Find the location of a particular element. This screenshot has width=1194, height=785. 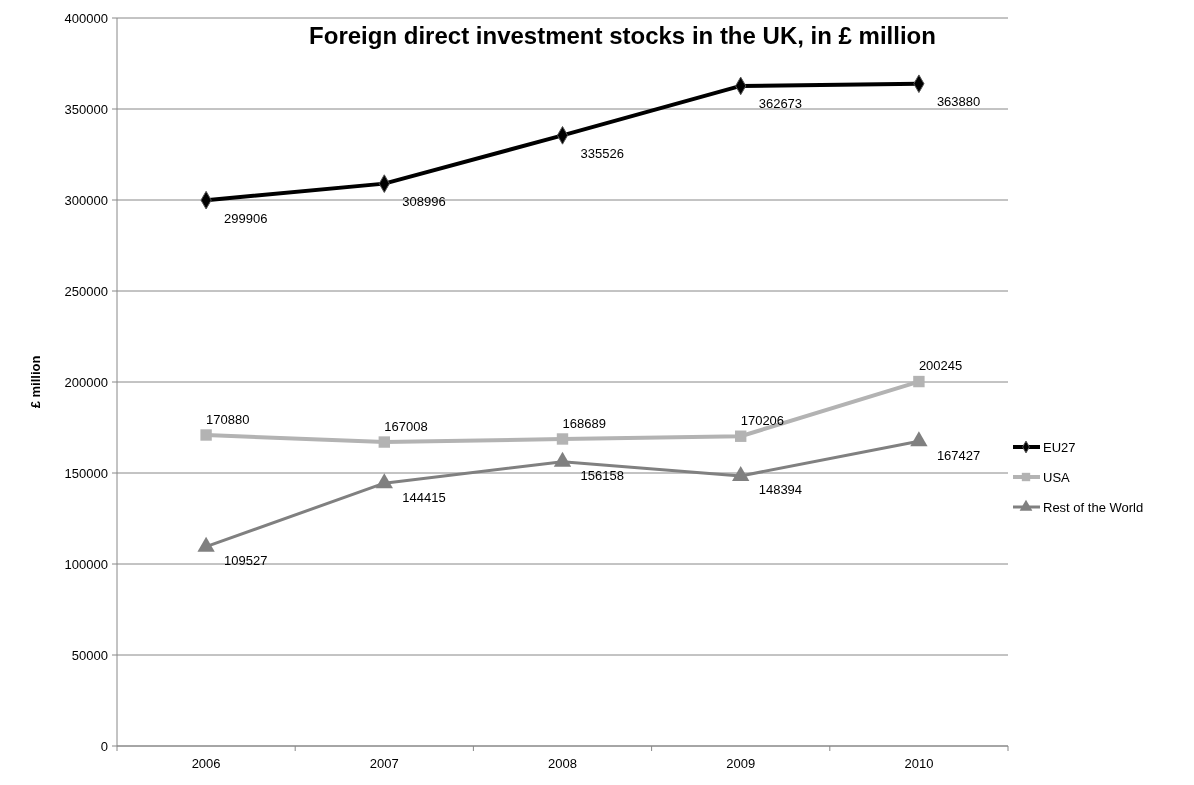

x-tick-label: 2007 is located at coordinates (384, 763).